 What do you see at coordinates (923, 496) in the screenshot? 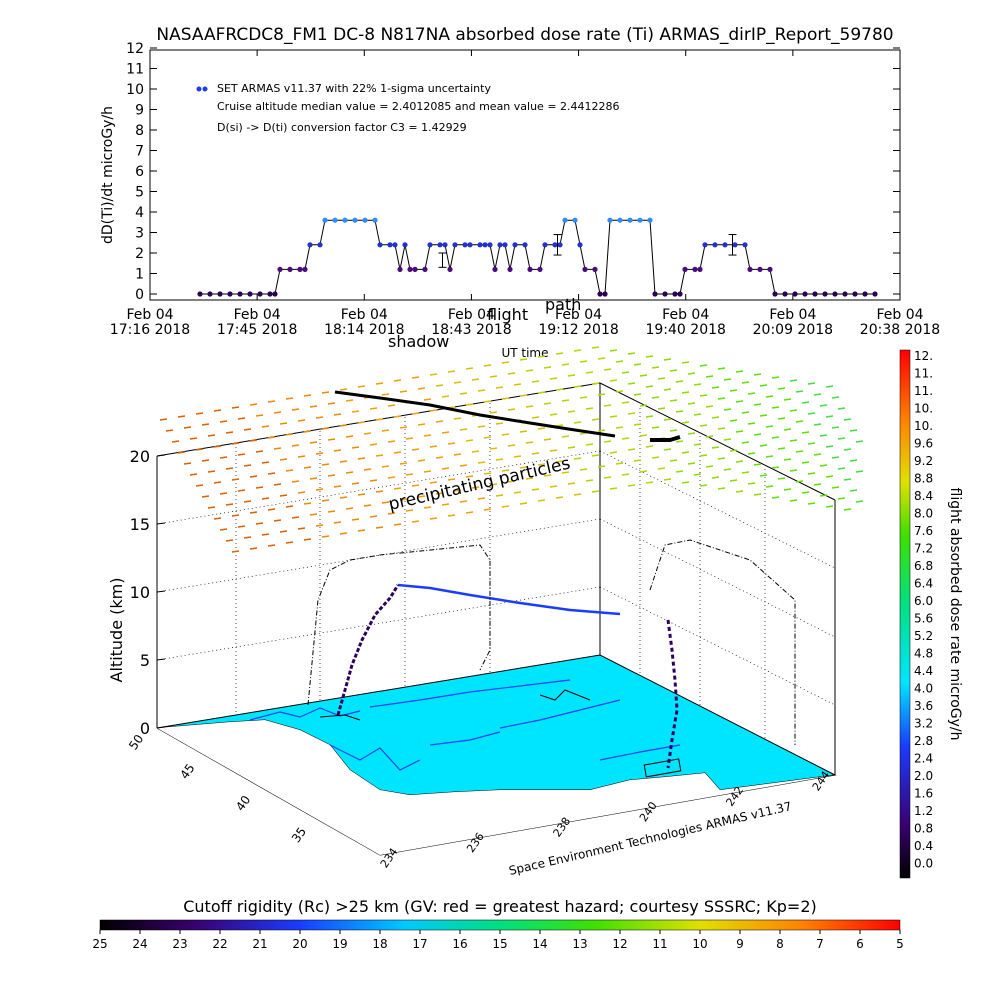
I see `dose-tick-label: 8.4` at bounding box center [923, 496].